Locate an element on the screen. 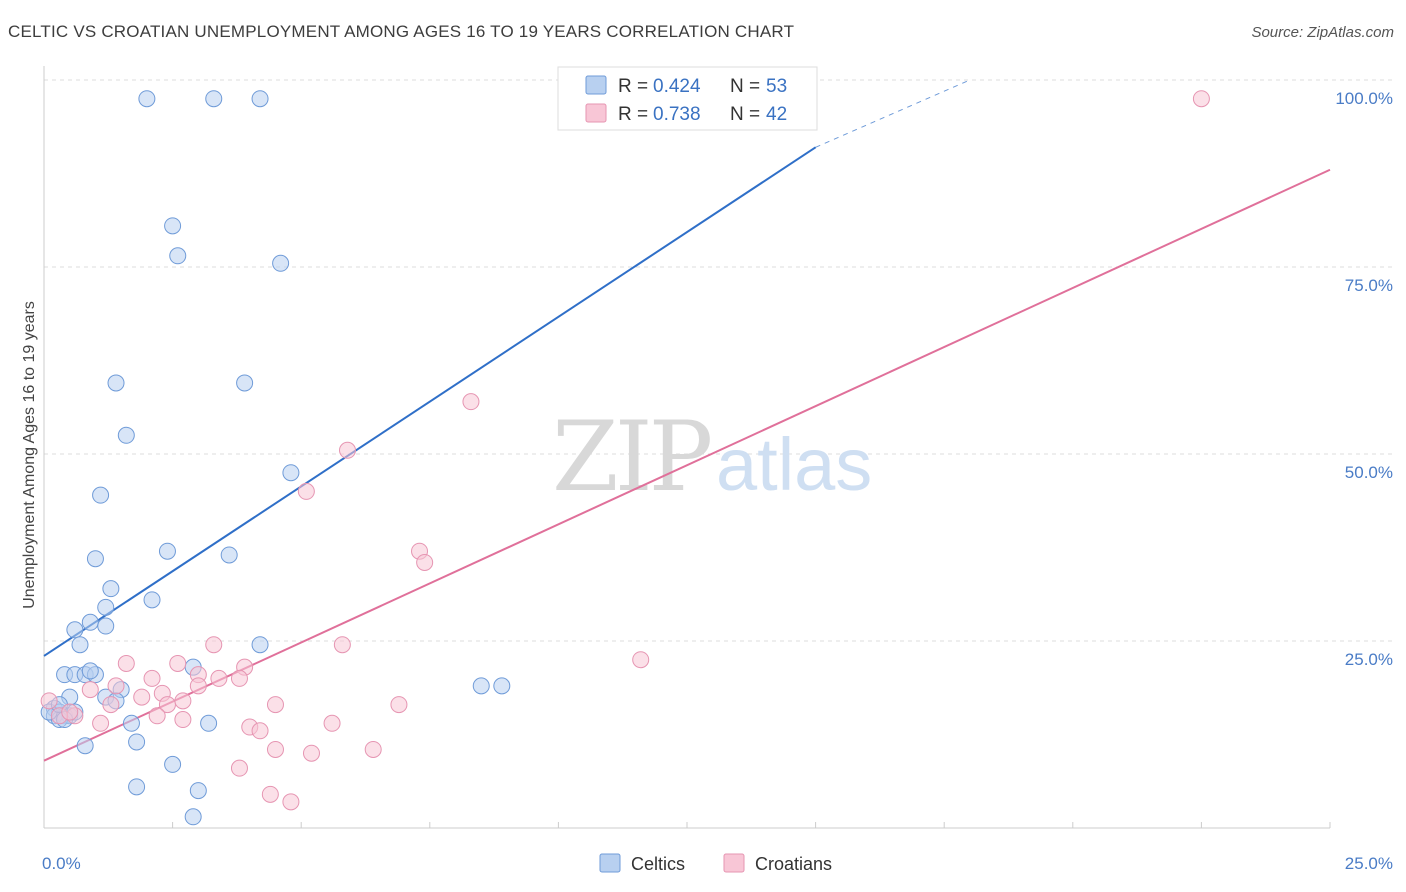 The height and width of the screenshot is (892, 1406). legend-croatians-swatch is located at coordinates (734, 863).